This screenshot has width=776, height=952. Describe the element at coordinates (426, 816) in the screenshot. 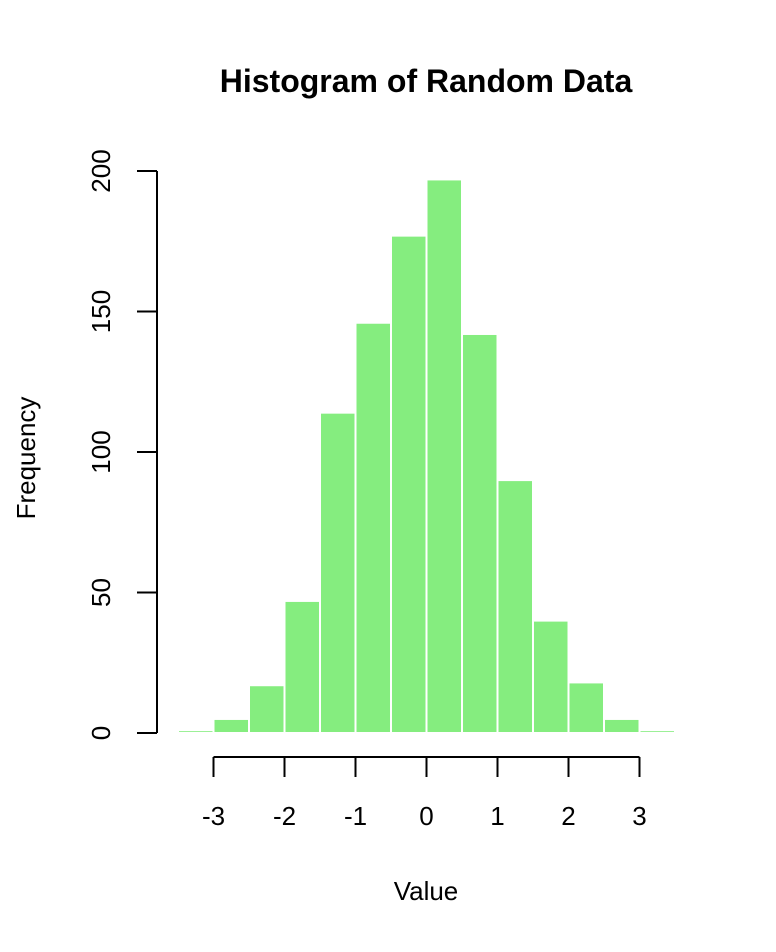

I see `x-tick-label: 0` at that location.